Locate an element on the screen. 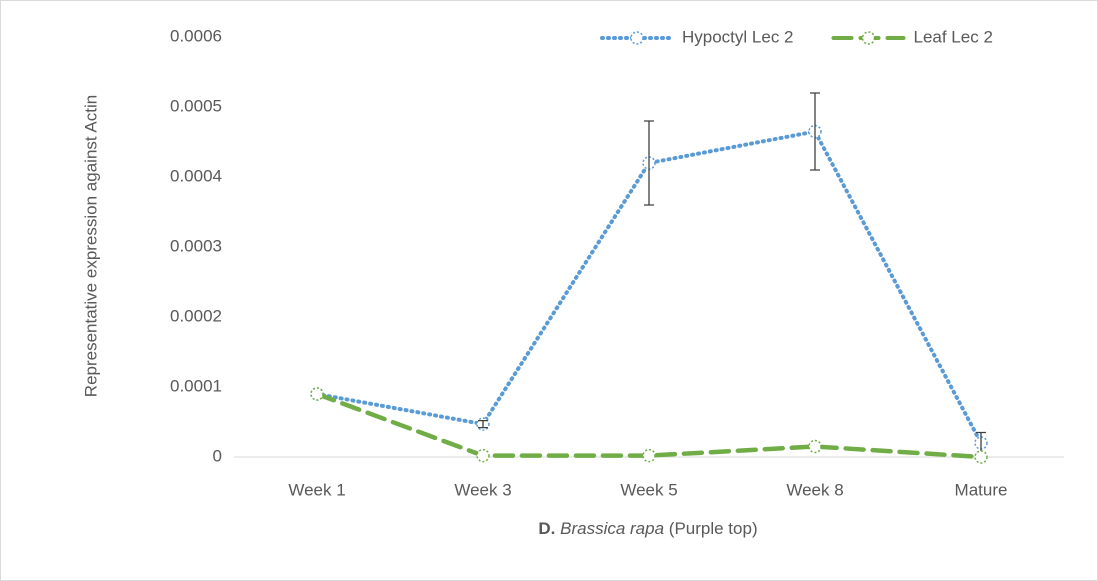 This screenshot has width=1098, height=581. y-tick-label: 0.0004 is located at coordinates (196, 175).